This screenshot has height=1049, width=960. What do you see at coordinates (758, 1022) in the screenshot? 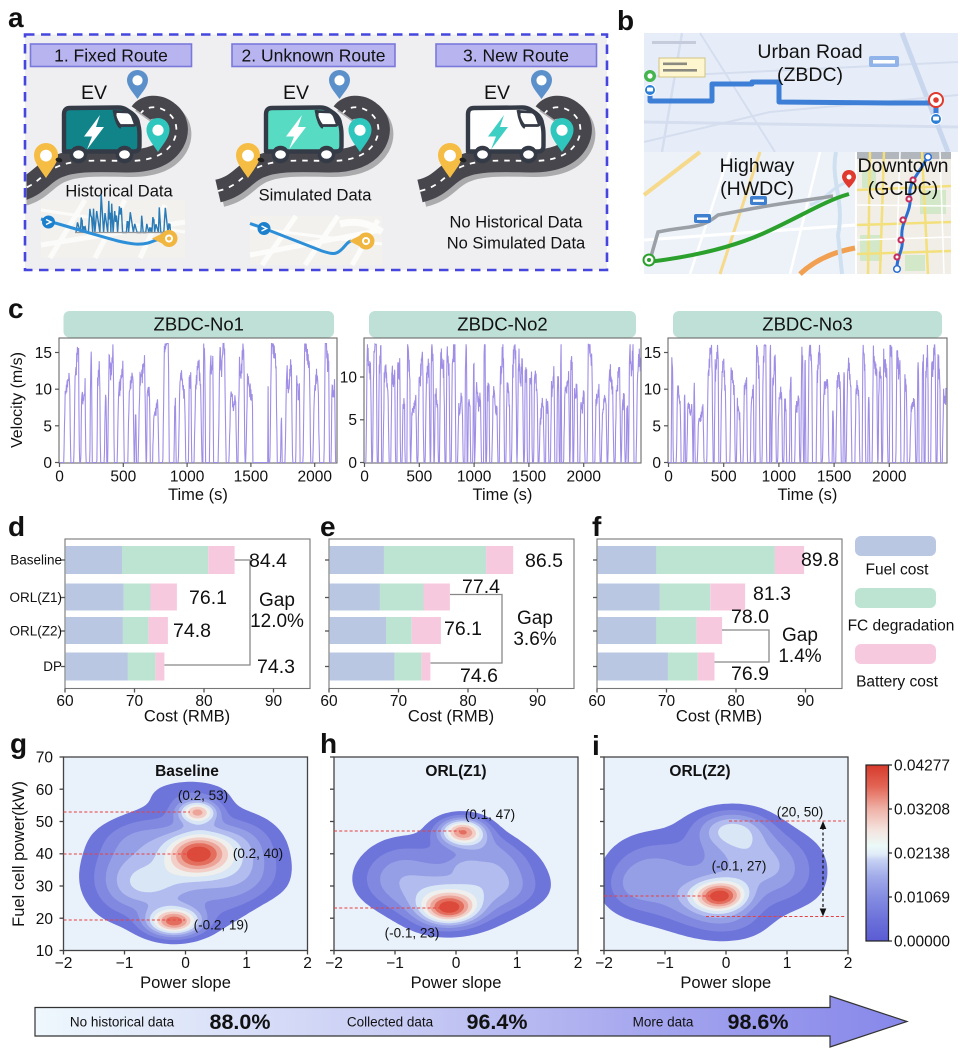
I see `svg-text: 98.6%` at bounding box center [758, 1022].